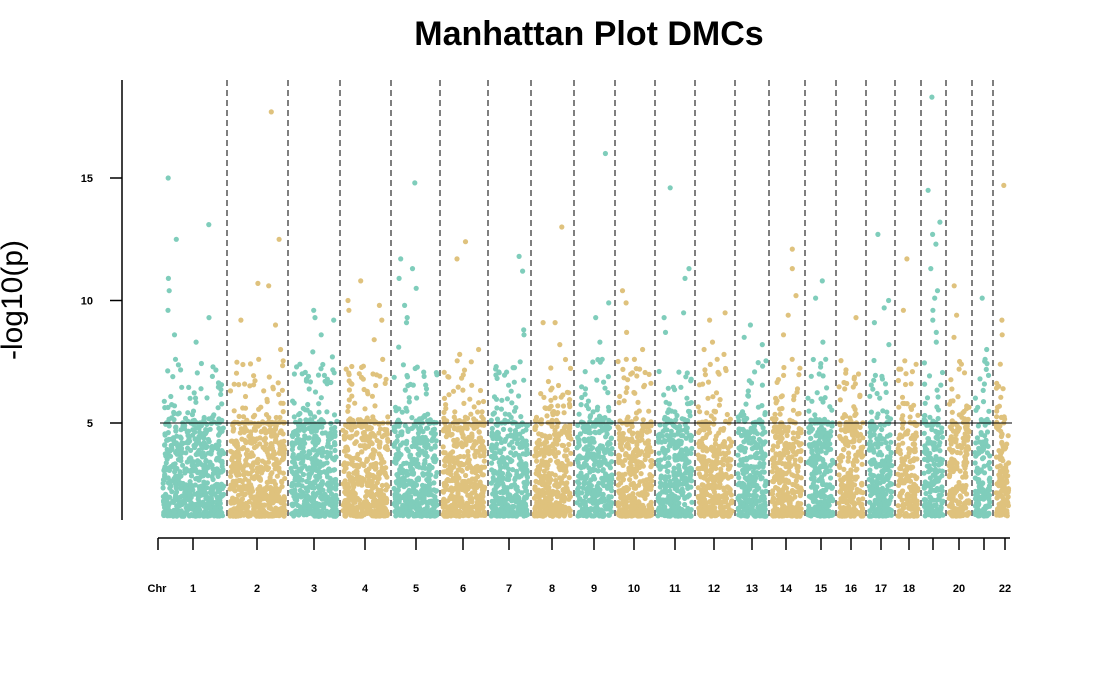  What do you see at coordinates (168, 278) in the screenshot?
I see `point-chr1-top` at bounding box center [168, 278].